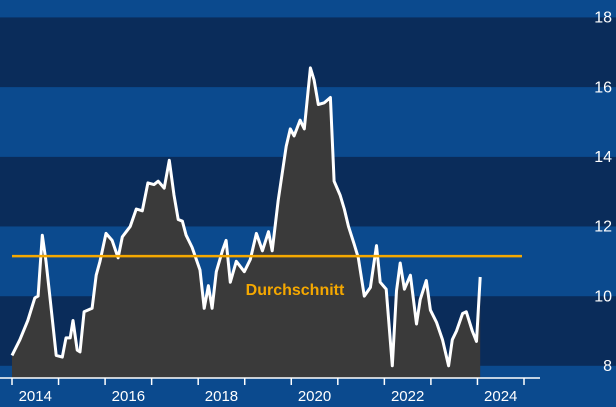  I want to click on x-tick-label: 2016, so click(128, 396).